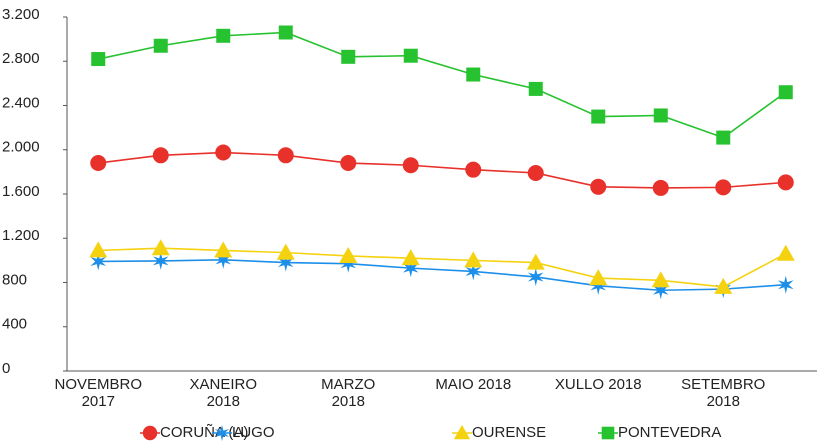 The width and height of the screenshot is (818, 446). I want to click on y-tick-label: 0, so click(6, 368).